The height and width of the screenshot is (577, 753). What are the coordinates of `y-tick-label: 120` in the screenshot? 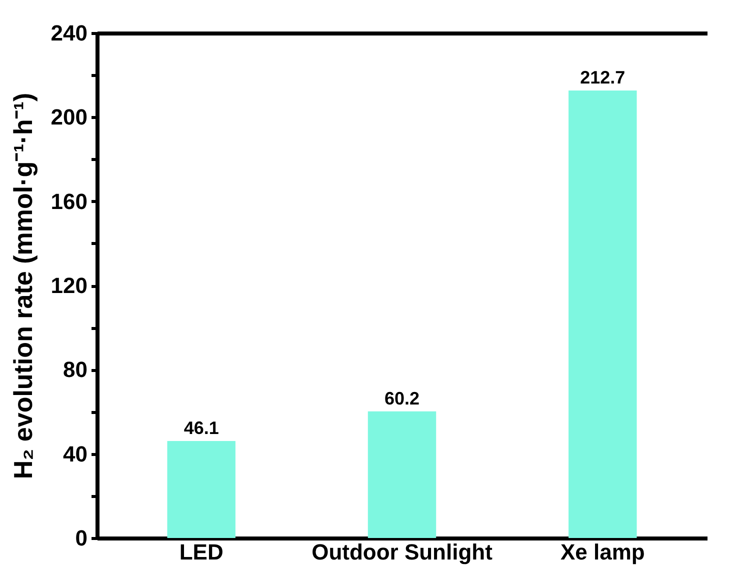 It's located at (69, 285).